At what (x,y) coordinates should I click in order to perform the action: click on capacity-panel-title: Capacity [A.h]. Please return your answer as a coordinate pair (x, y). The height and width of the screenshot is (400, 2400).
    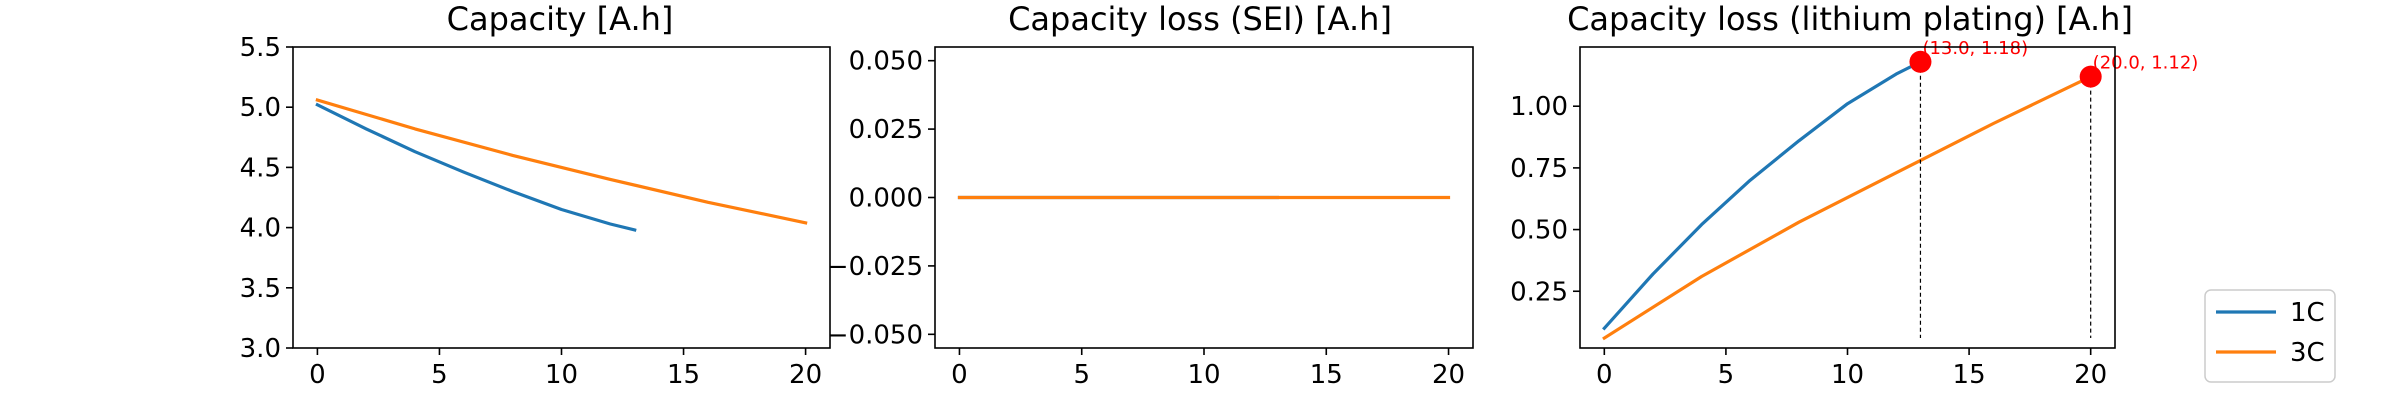
    Looking at the image, I should click on (560, 19).